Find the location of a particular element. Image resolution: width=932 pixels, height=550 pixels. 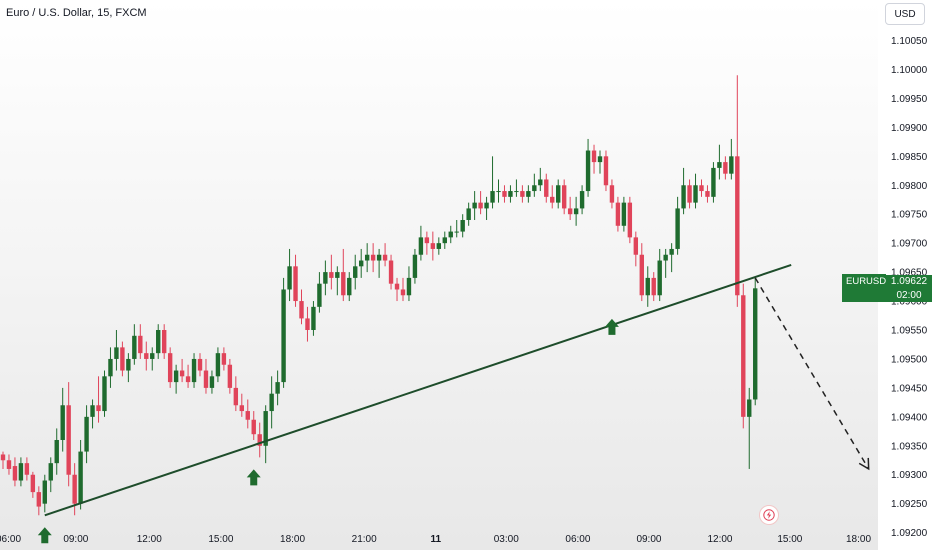

x-tick-label: 03:00 is located at coordinates (506, 539).